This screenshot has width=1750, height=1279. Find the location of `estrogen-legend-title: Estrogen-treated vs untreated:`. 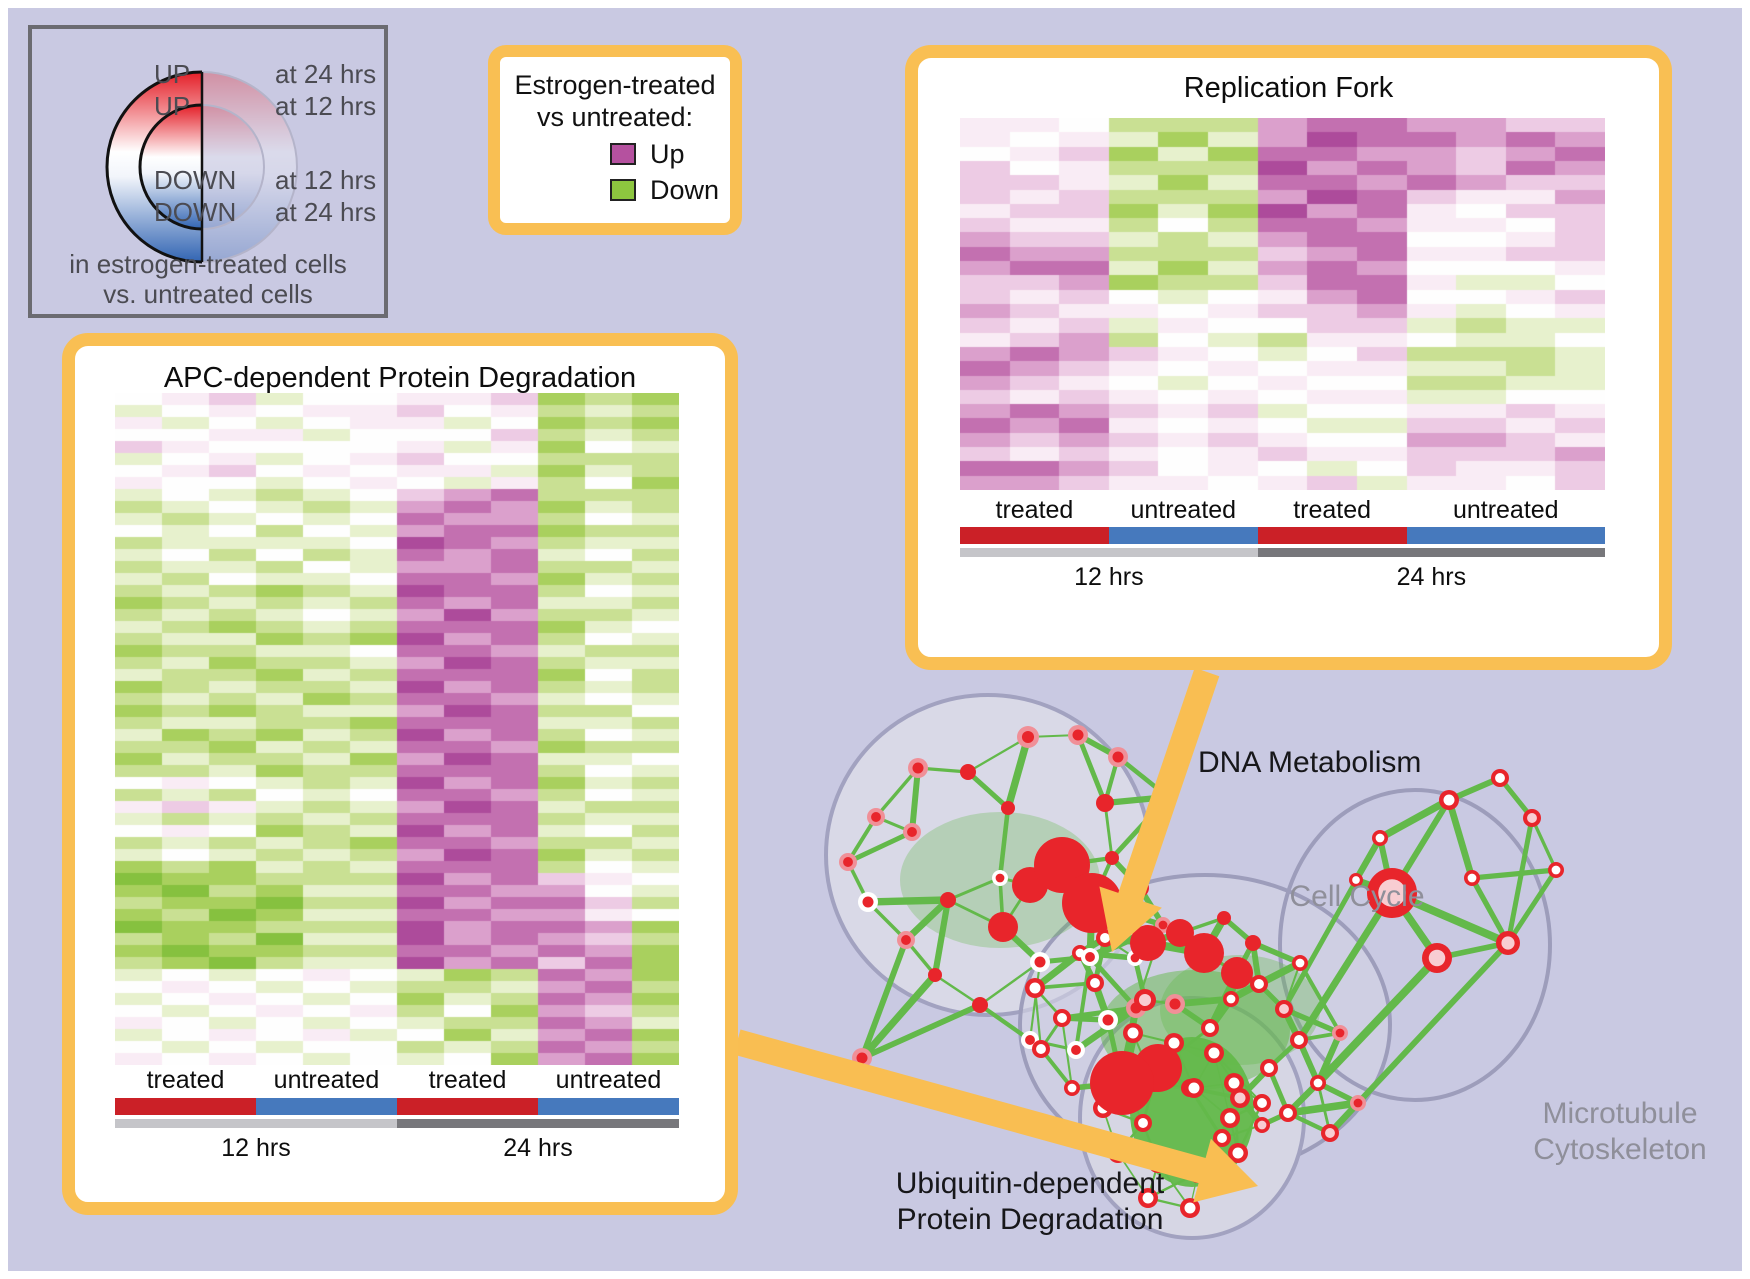

estrogen-legend-title: Estrogen-treated vs untreated: is located at coordinates (615, 101).